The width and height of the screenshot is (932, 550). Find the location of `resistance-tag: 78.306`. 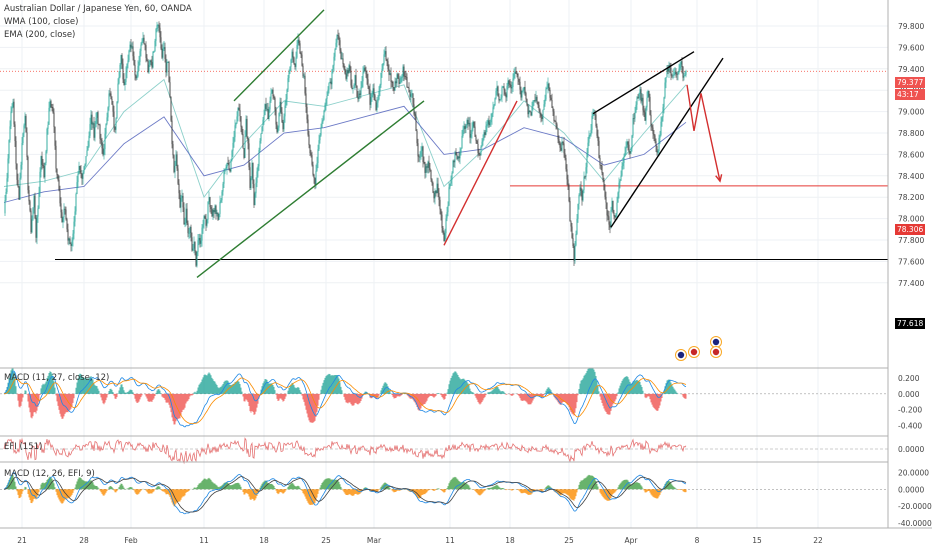

resistance-tag: 78.306 is located at coordinates (910, 229).